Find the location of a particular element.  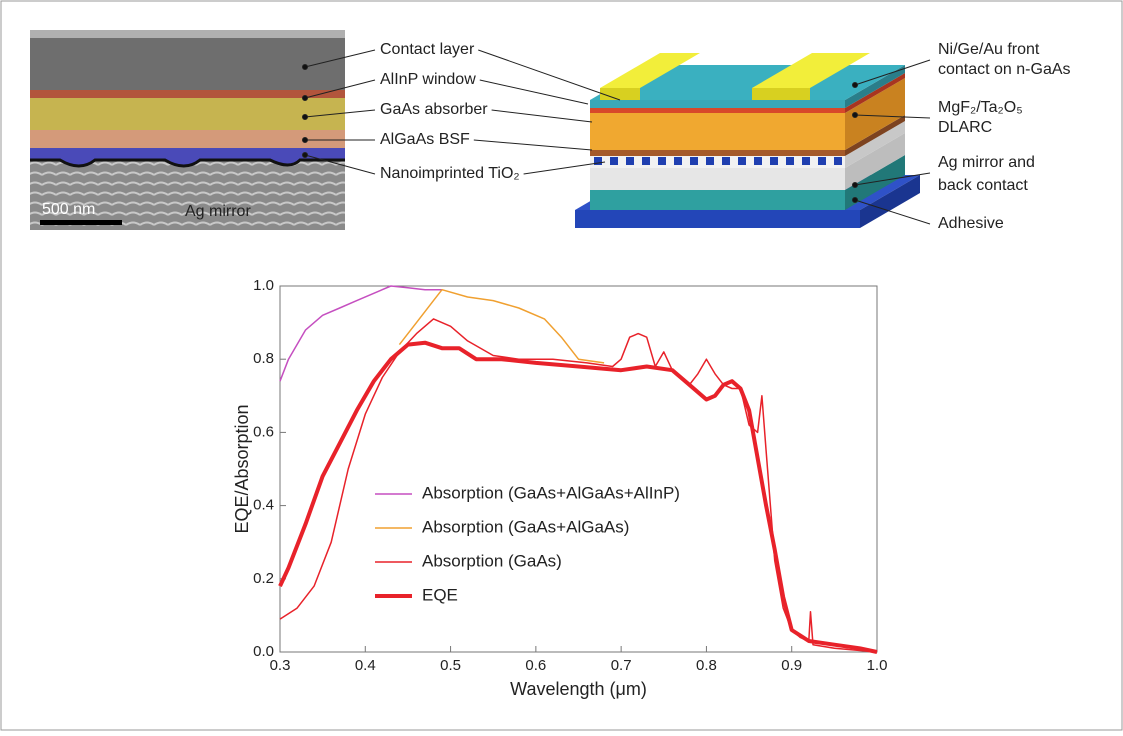

x-tick-label: 0.5 is located at coordinates (450, 665).